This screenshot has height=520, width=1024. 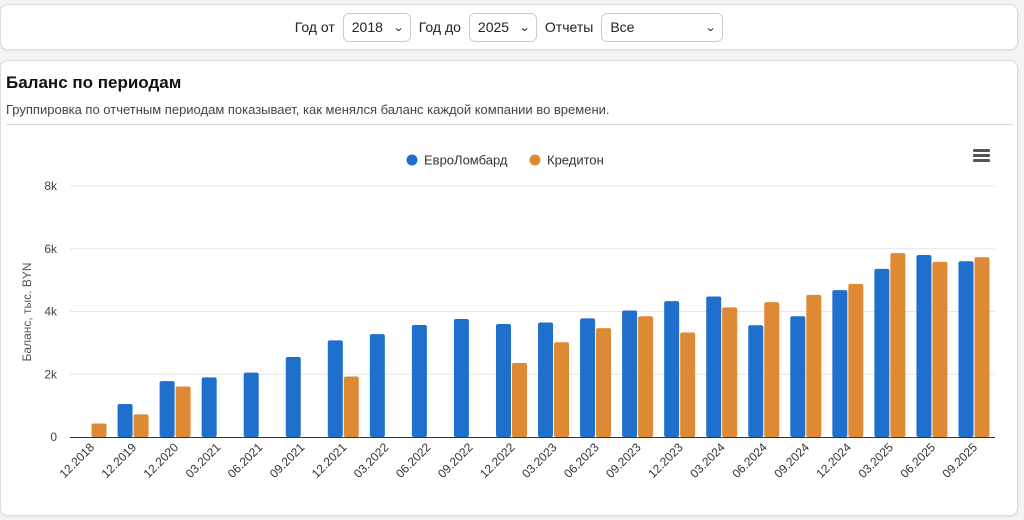 I want to click on x-tick-label: 09.2021, so click(x=287, y=460).